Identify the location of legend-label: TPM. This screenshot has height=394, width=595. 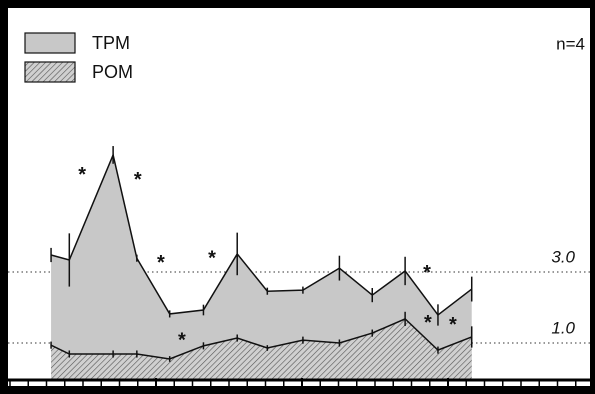
(111, 43).